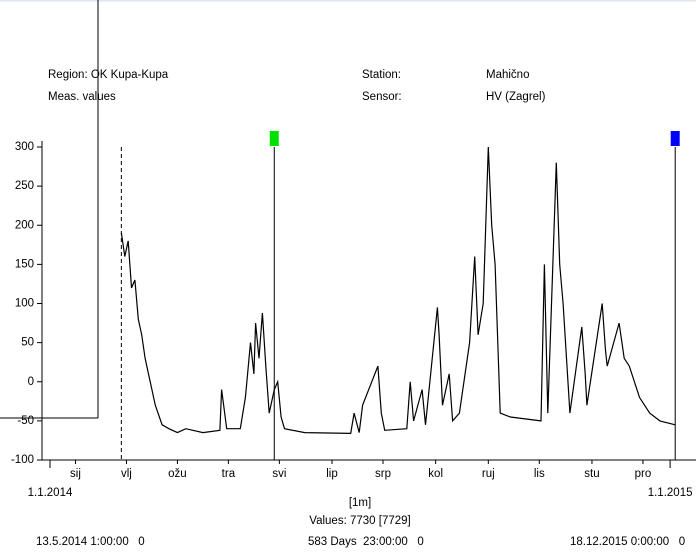 The width and height of the screenshot is (696, 553). What do you see at coordinates (507, 75) in the screenshot?
I see `station: Mahično` at bounding box center [507, 75].